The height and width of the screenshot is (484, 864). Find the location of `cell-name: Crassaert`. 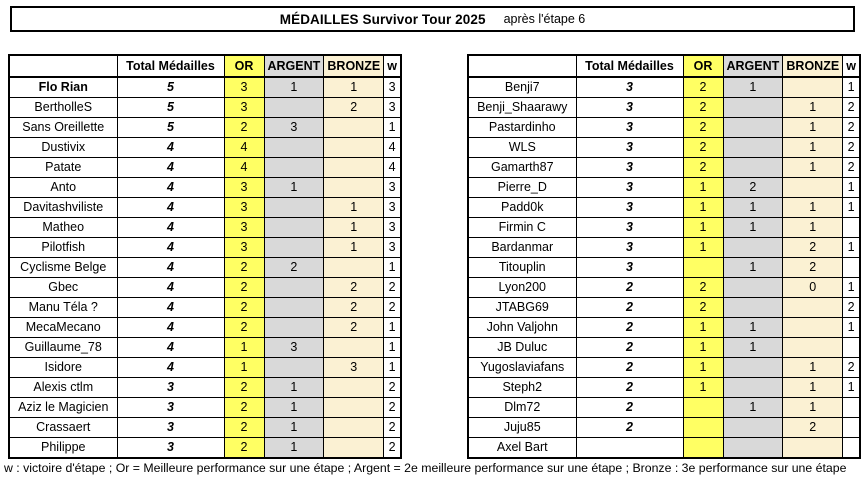

cell-name: Crassaert is located at coordinates (63, 427).